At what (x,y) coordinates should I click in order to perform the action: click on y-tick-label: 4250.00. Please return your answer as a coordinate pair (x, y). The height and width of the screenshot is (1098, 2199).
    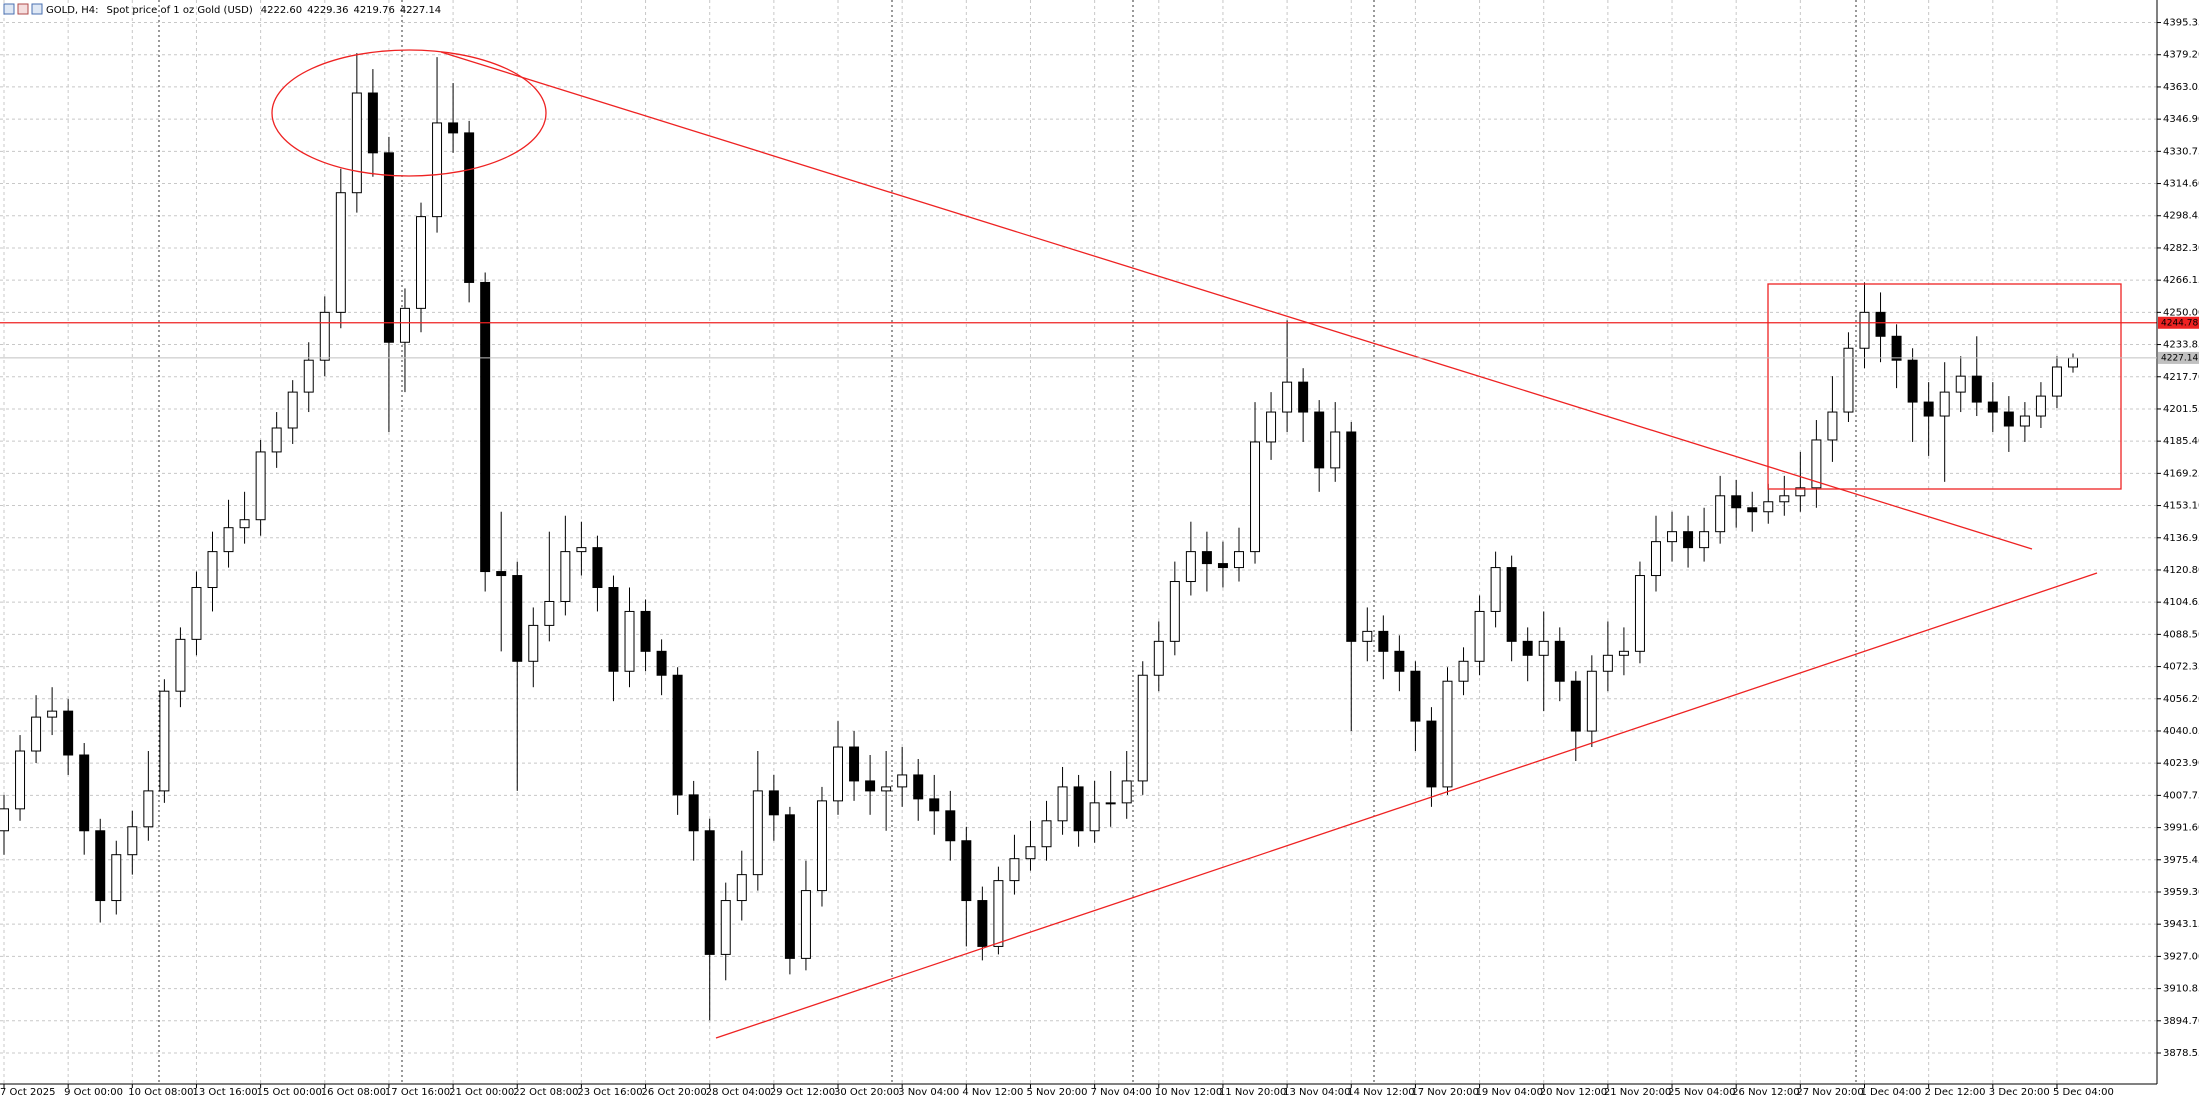
    Looking at the image, I should click on (2181, 312).